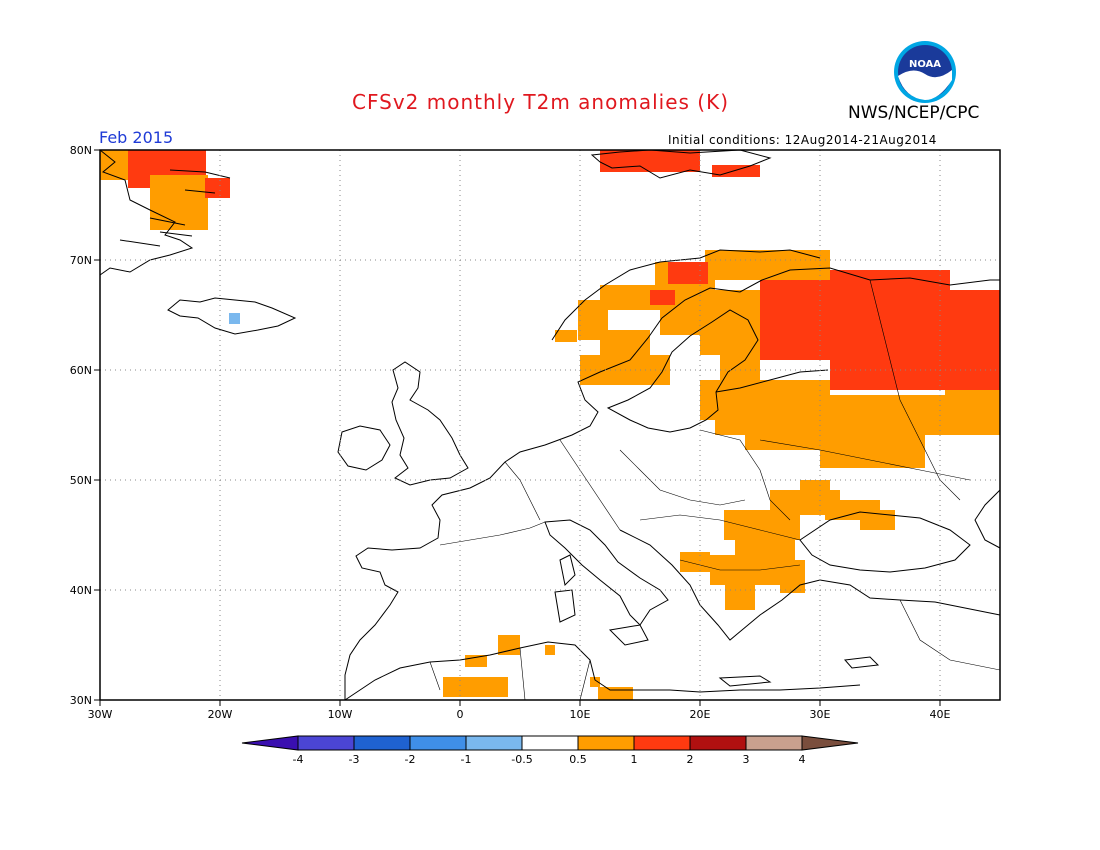  I want to click on coast-cyprus, so click(861, 662).